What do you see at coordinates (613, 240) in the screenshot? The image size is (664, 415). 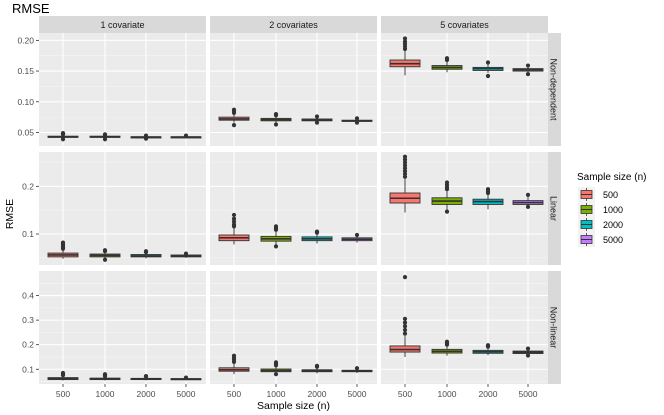 I see `legend-label: 5000` at bounding box center [613, 240].